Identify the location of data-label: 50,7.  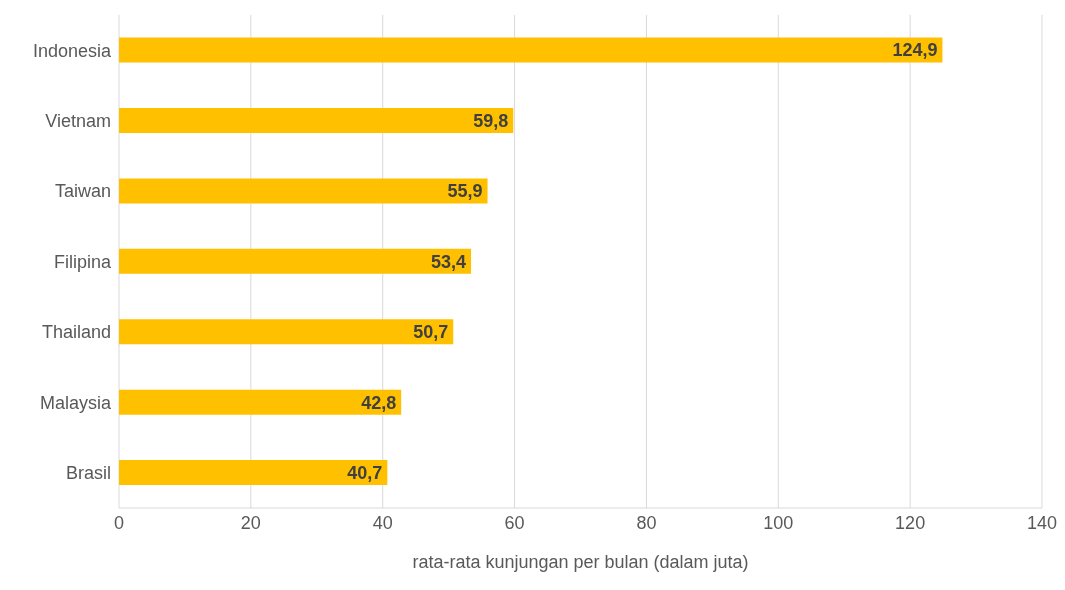
(431, 332).